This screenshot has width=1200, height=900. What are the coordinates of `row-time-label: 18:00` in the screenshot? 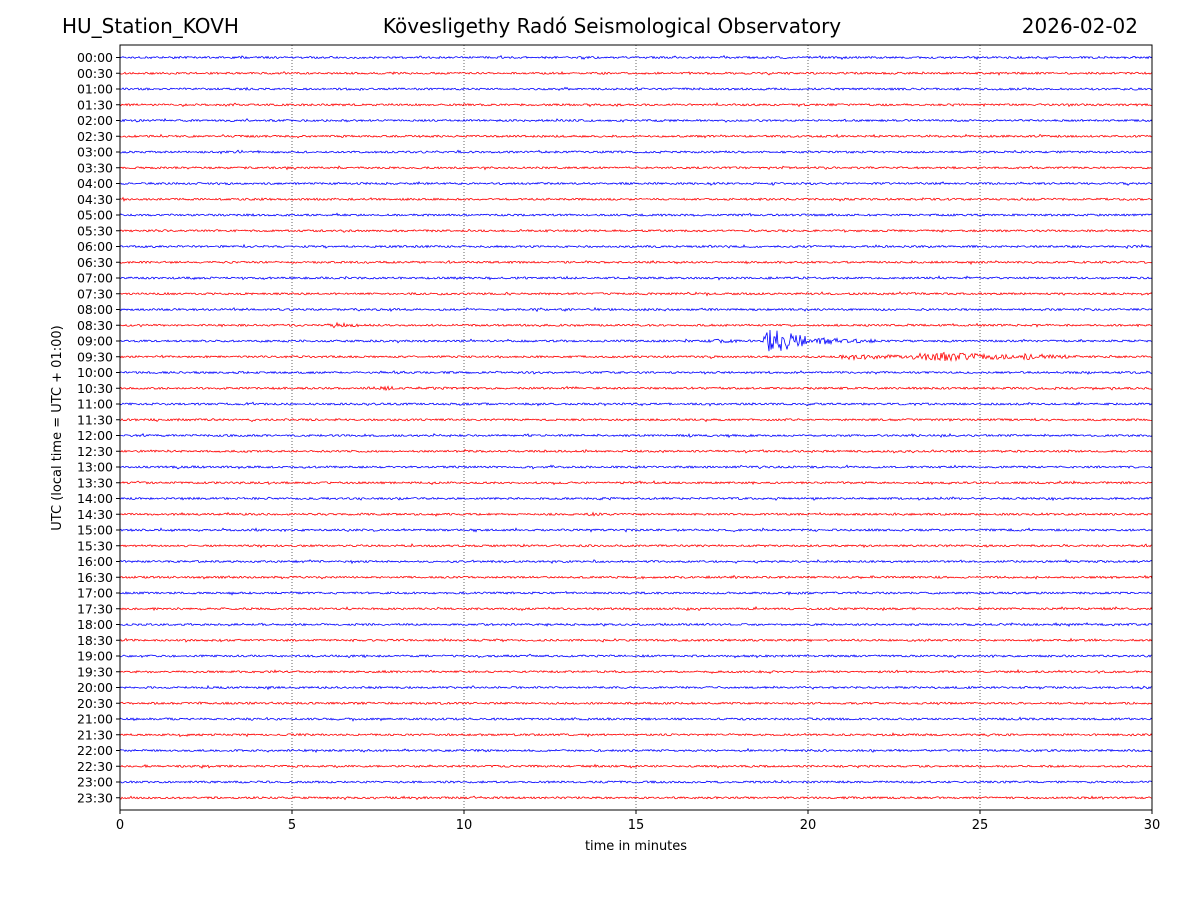 It's located at (95, 624).